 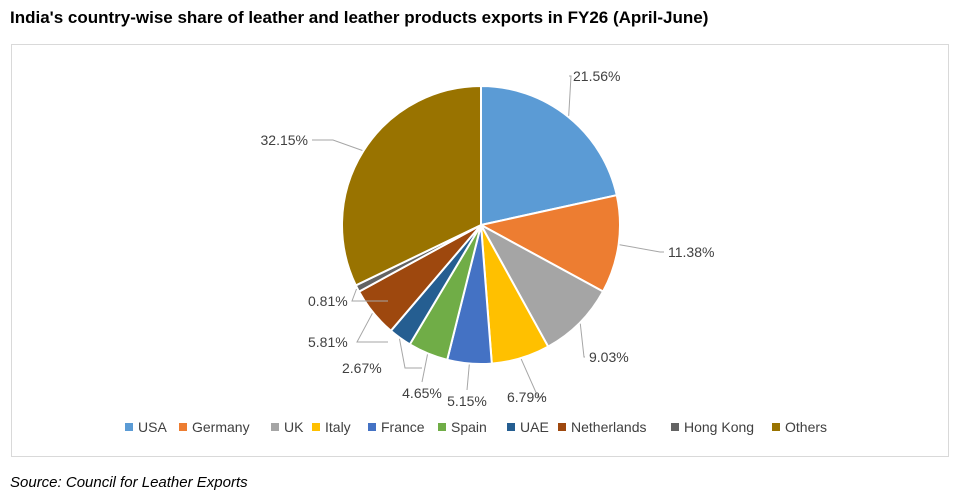 What do you see at coordinates (294, 427) in the screenshot?
I see `legend-label: UK` at bounding box center [294, 427].